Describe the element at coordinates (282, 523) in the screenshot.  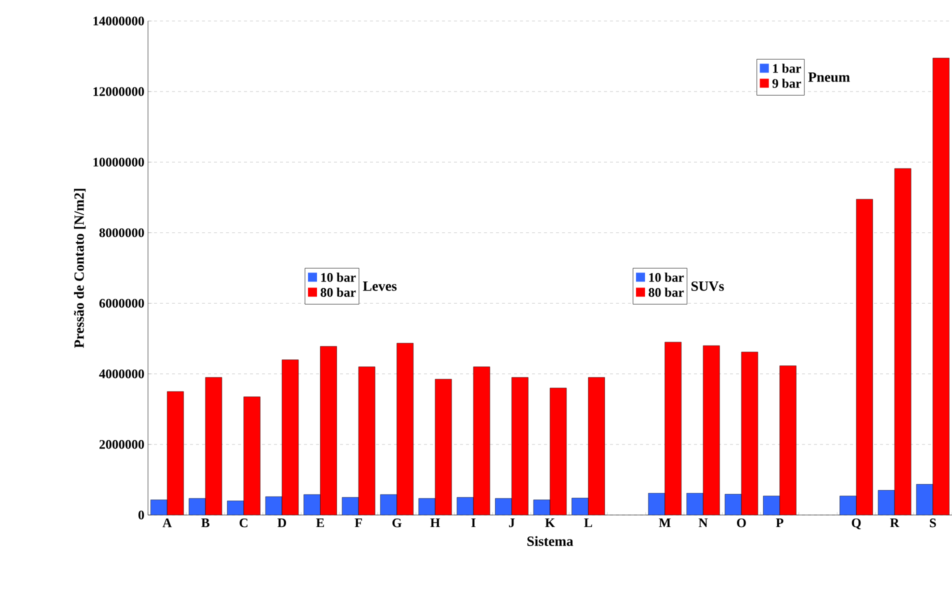
I see `x-tick-label: D` at that location.